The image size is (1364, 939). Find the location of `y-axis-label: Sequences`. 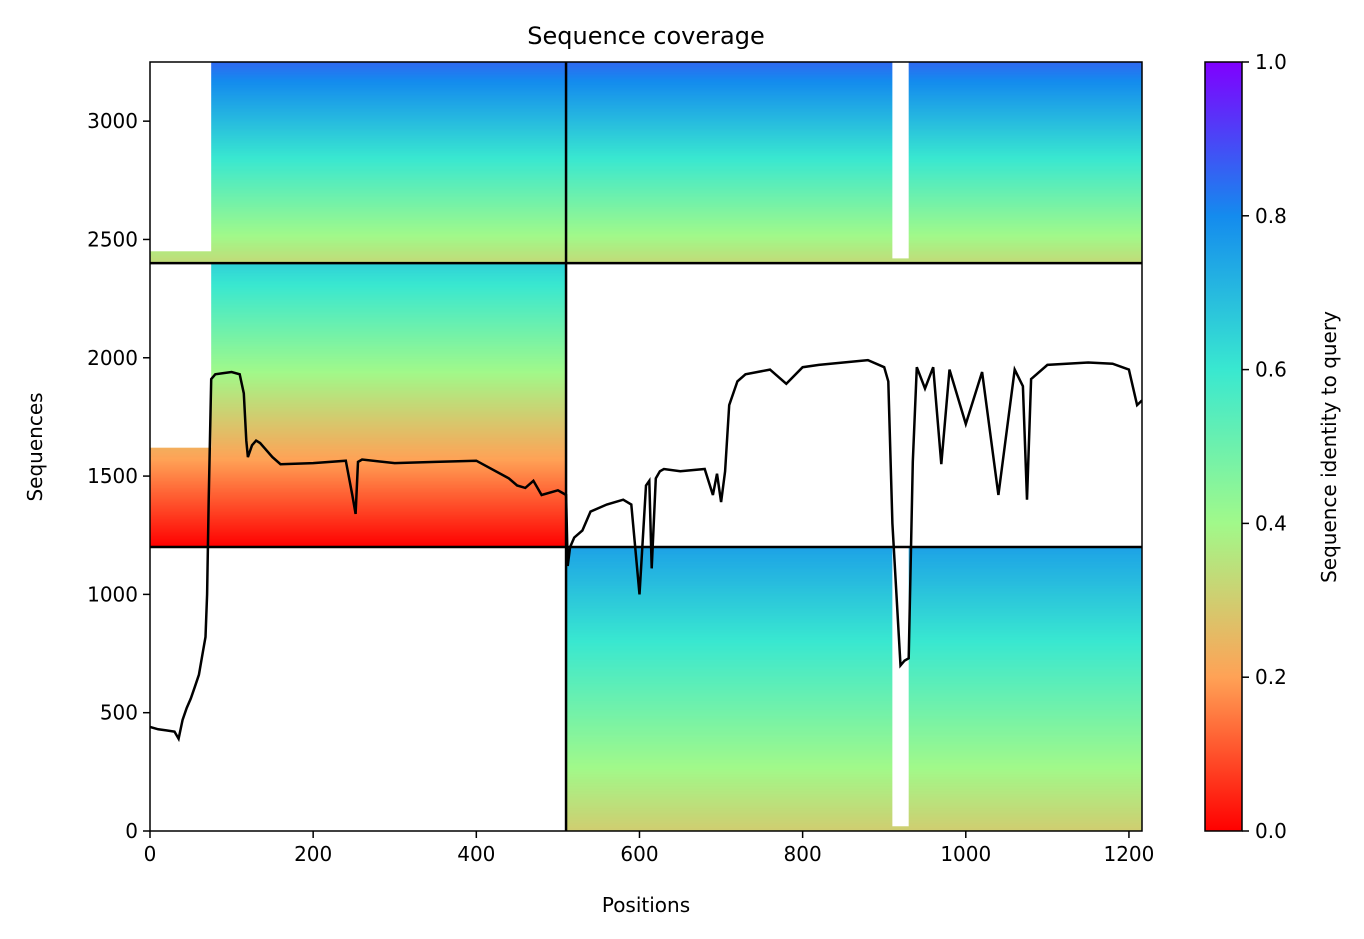

y-axis-label: Sequences is located at coordinates (35, 446).